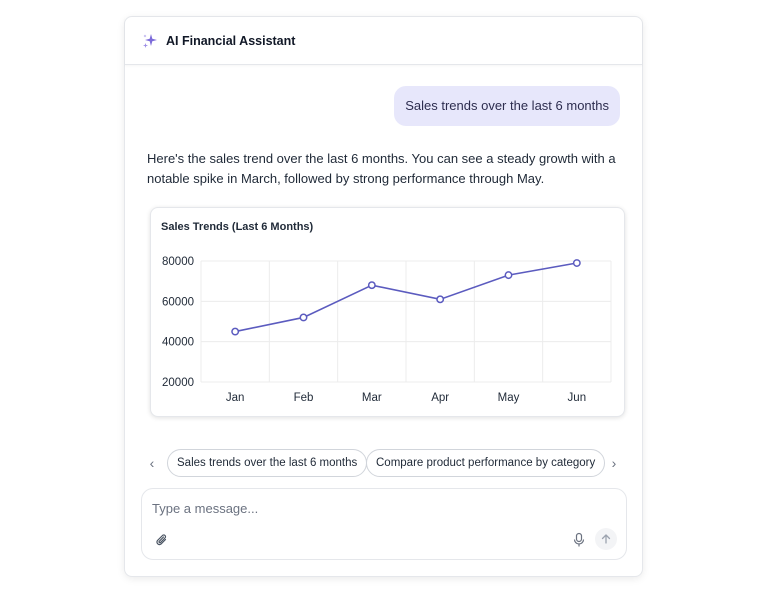  What do you see at coordinates (267, 463) in the screenshot?
I see `suggestion-chip: Sales trends over the last 6 months` at bounding box center [267, 463].